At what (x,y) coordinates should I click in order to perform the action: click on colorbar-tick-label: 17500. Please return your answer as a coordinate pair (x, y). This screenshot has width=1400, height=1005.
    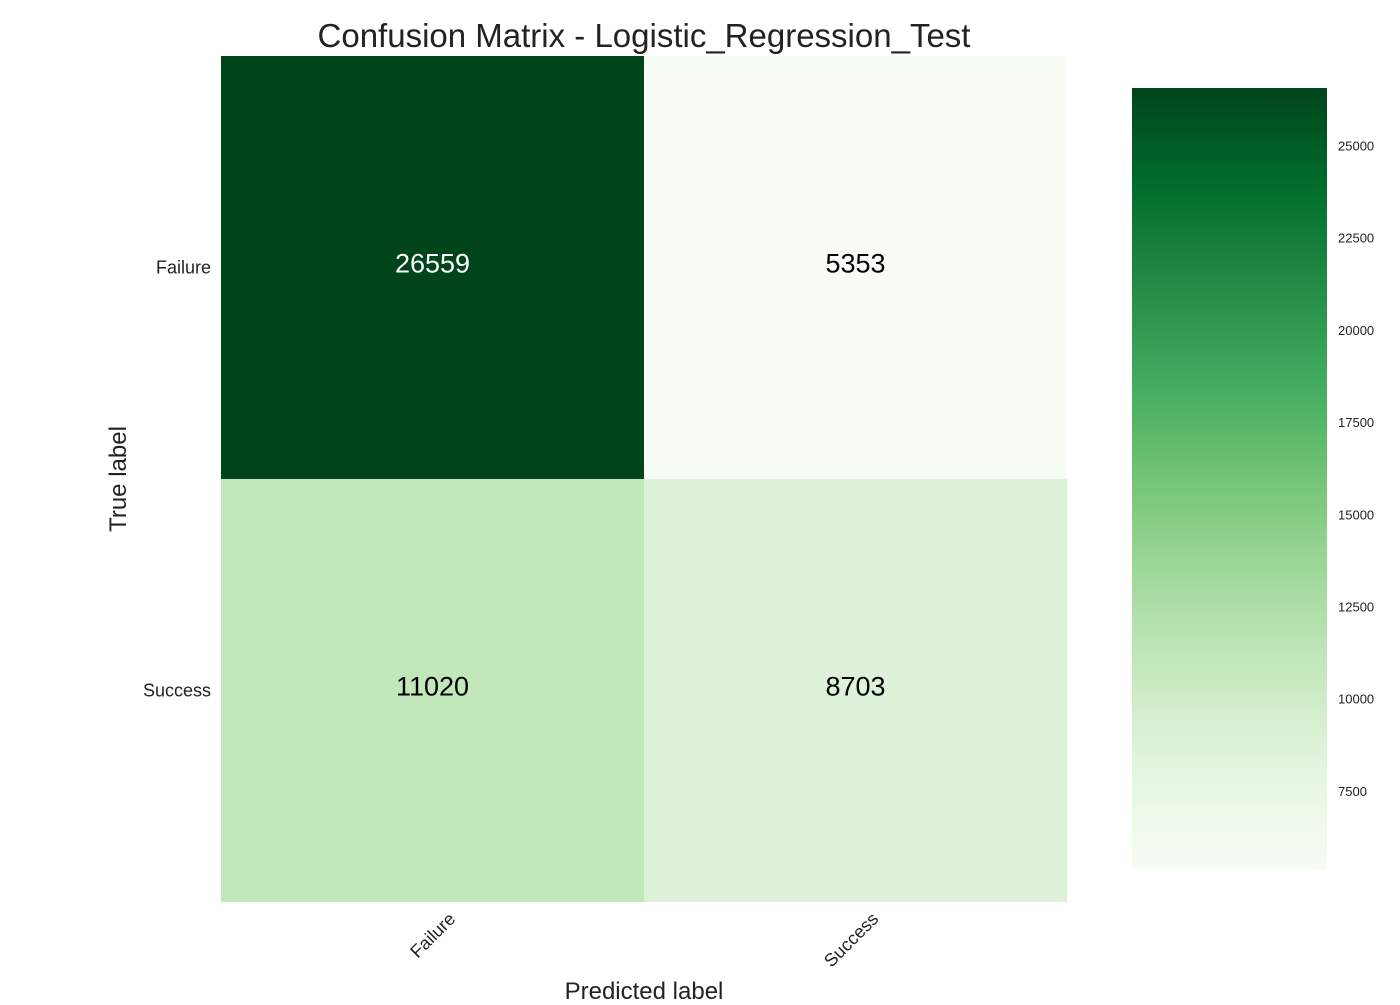
    Looking at the image, I should click on (1356, 422).